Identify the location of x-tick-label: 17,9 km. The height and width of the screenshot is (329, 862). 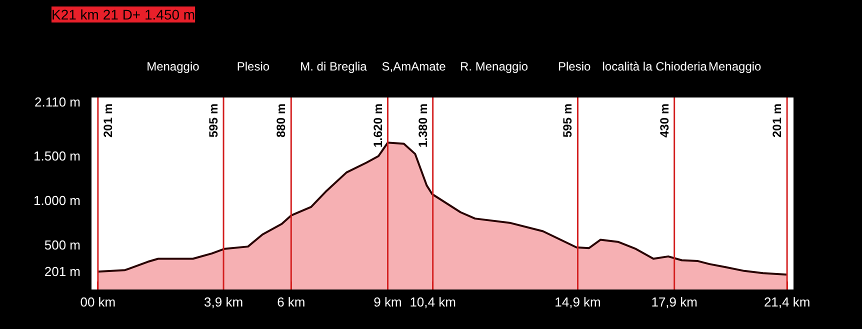
(674, 302).